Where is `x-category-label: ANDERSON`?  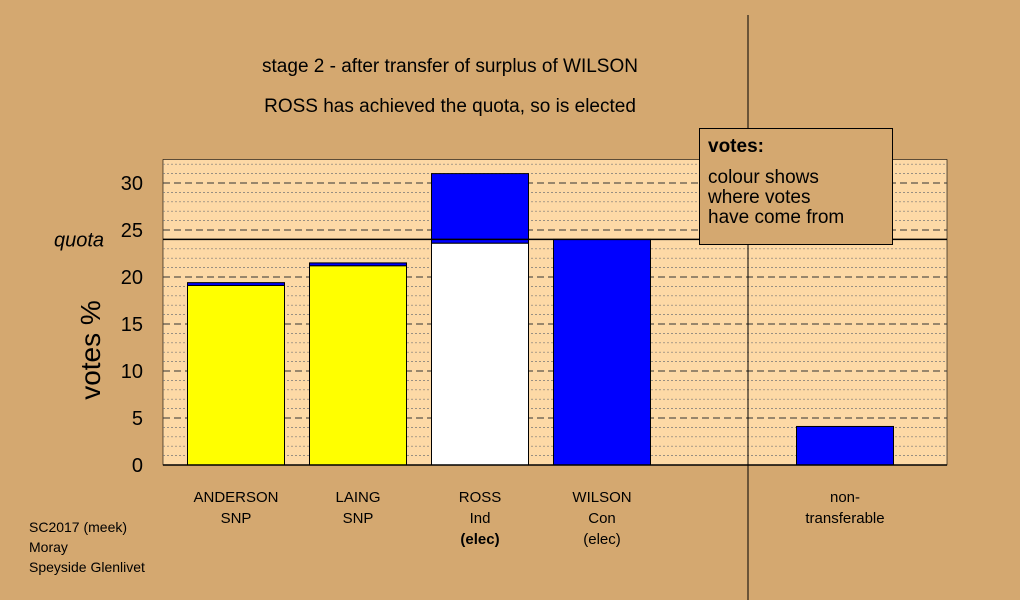
x-category-label: ANDERSON is located at coordinates (235, 497).